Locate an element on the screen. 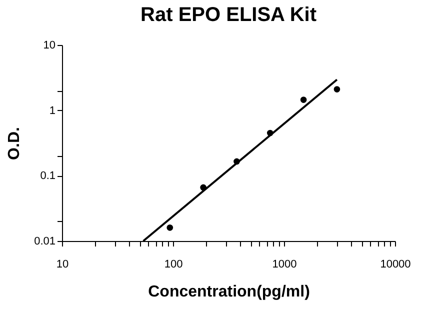 This screenshot has width=446, height=326. y-tick-label: 0.1 is located at coordinates (48, 176).